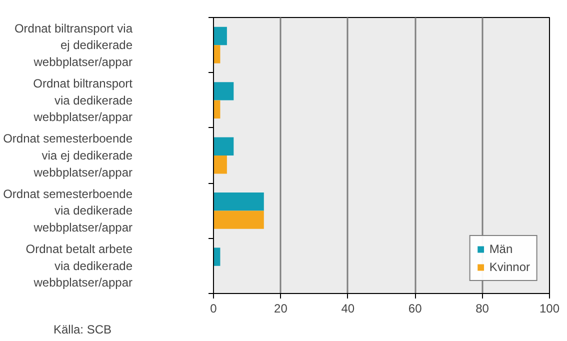 This screenshot has height=341, width=567. Describe the element at coordinates (83, 100) in the screenshot. I see `y-tick-label: Ordnat biltransport via dedikerade webbplatser/appar` at that location.